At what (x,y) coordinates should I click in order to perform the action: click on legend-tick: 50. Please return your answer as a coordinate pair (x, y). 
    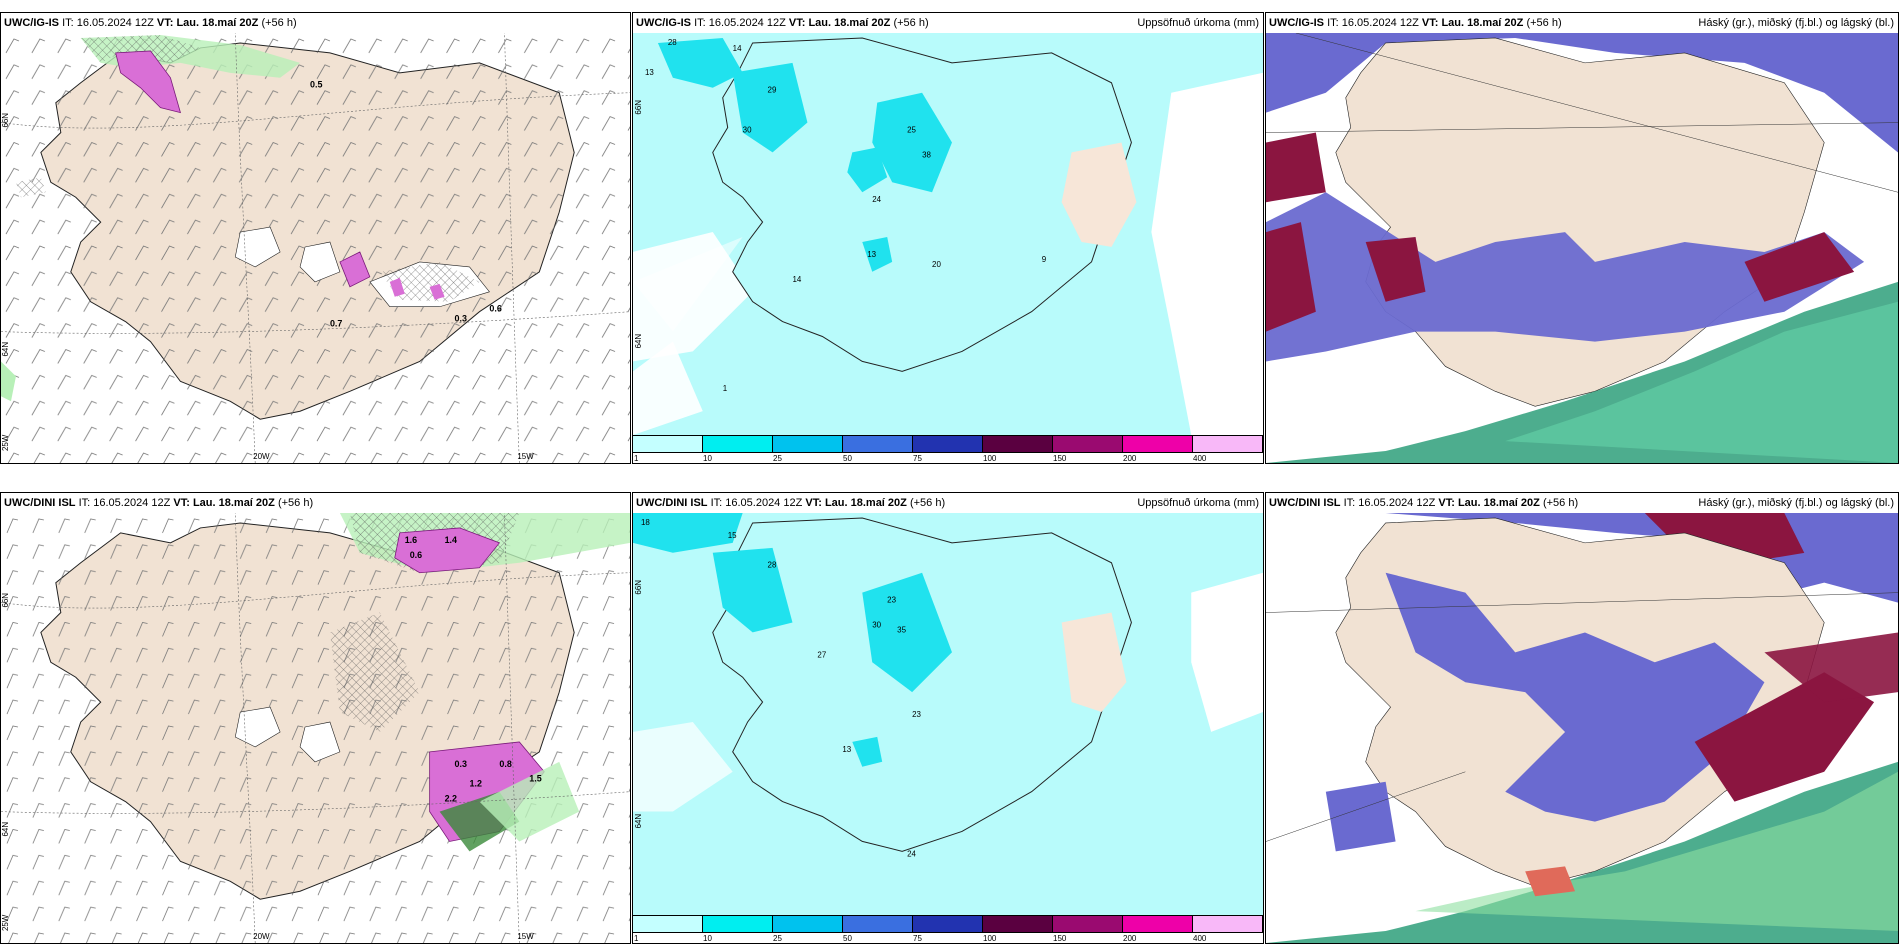
    Looking at the image, I should click on (847, 938).